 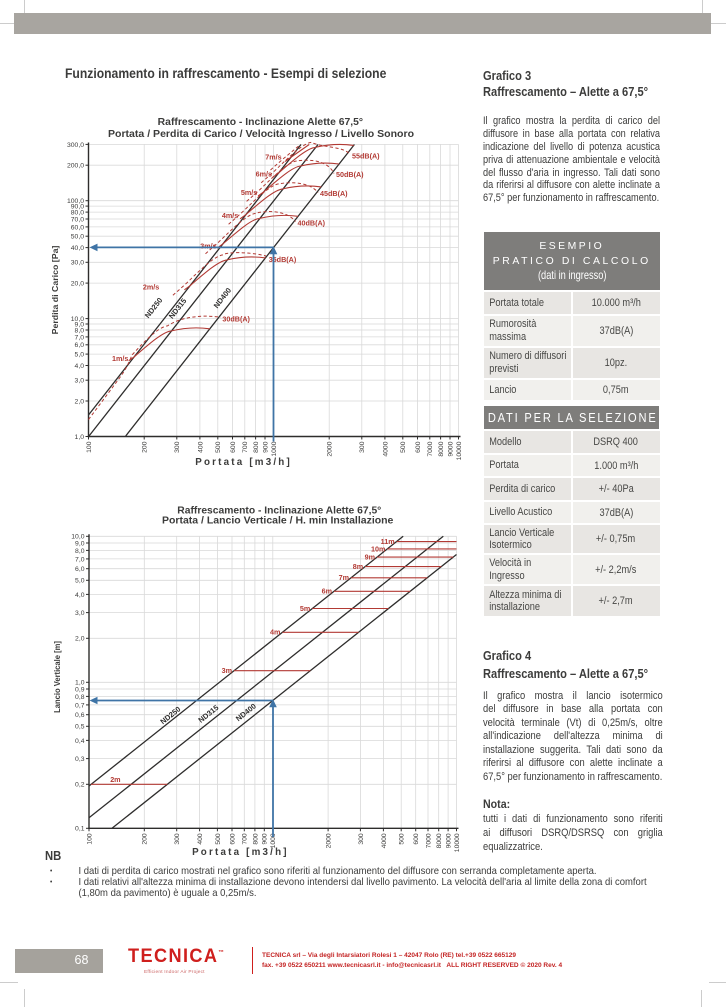 I want to click on svg-text: 50dB(A), so click(x=350, y=174).